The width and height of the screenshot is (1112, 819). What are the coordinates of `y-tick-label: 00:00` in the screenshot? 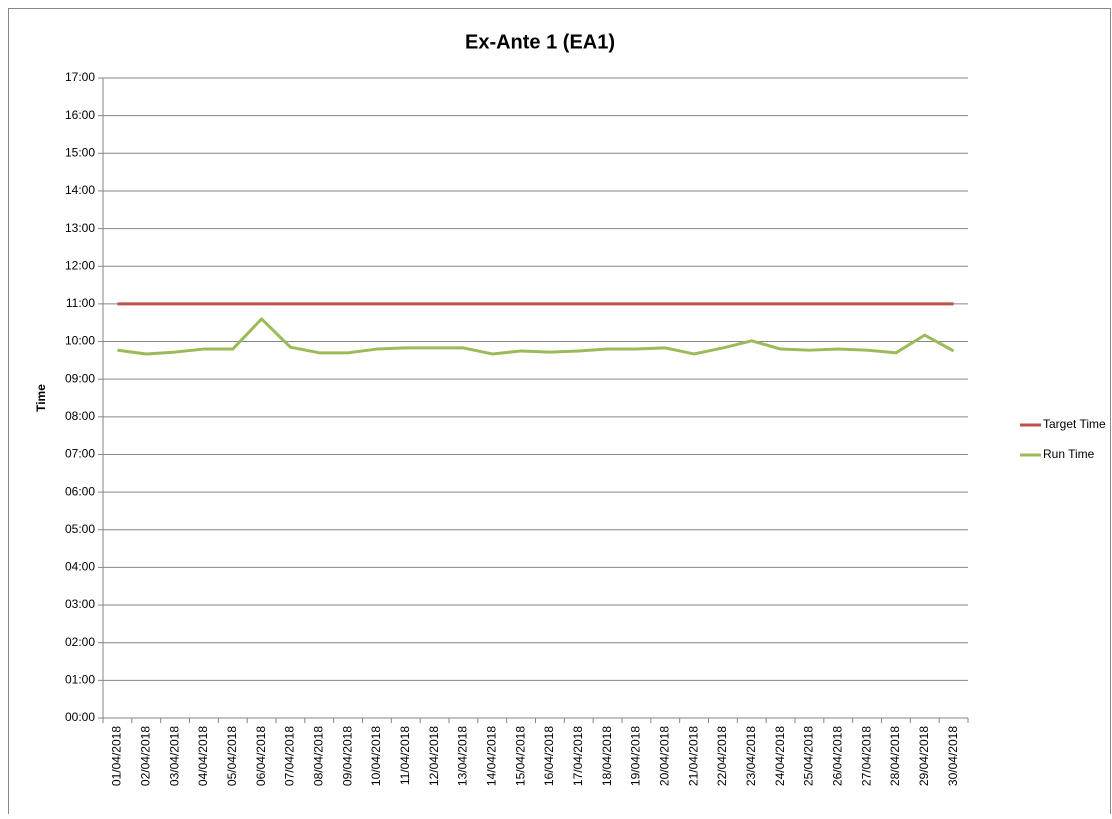 It's located at (80, 717).